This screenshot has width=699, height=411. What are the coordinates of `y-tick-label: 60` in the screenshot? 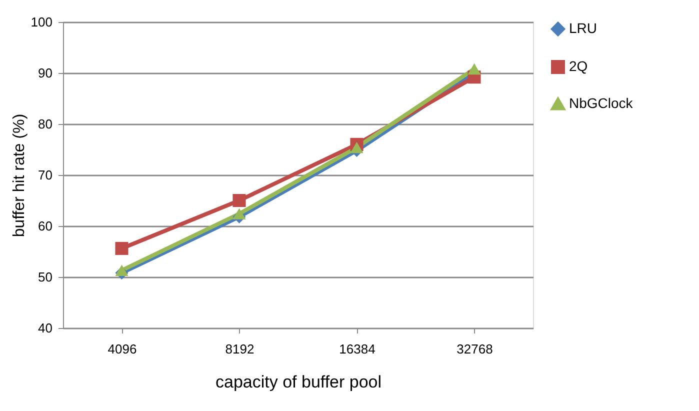 It's located at (45, 226).